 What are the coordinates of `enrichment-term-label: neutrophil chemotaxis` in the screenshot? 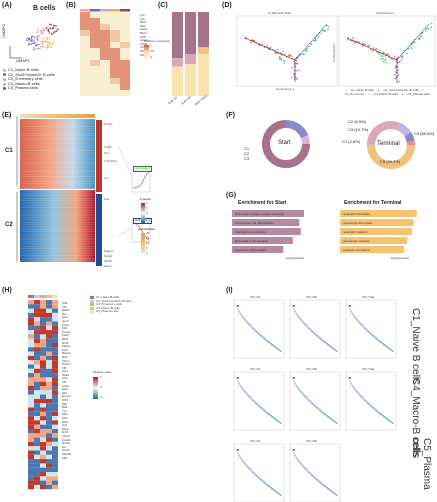 It's located at (357, 213).